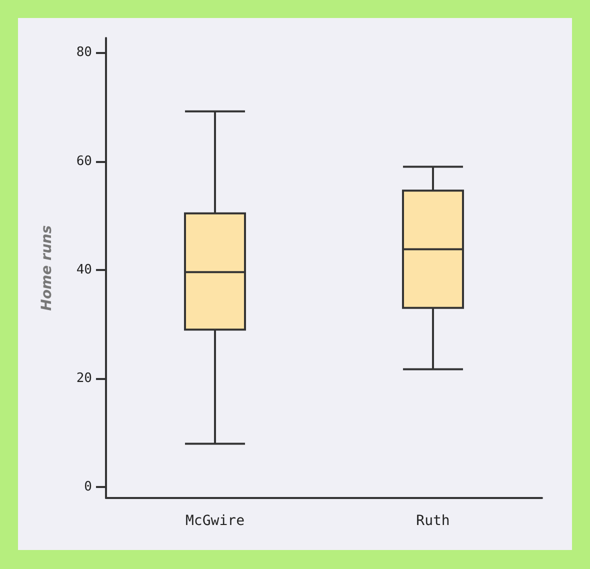  What do you see at coordinates (84, 52) in the screenshot?
I see `y-tick-label: 80` at bounding box center [84, 52].